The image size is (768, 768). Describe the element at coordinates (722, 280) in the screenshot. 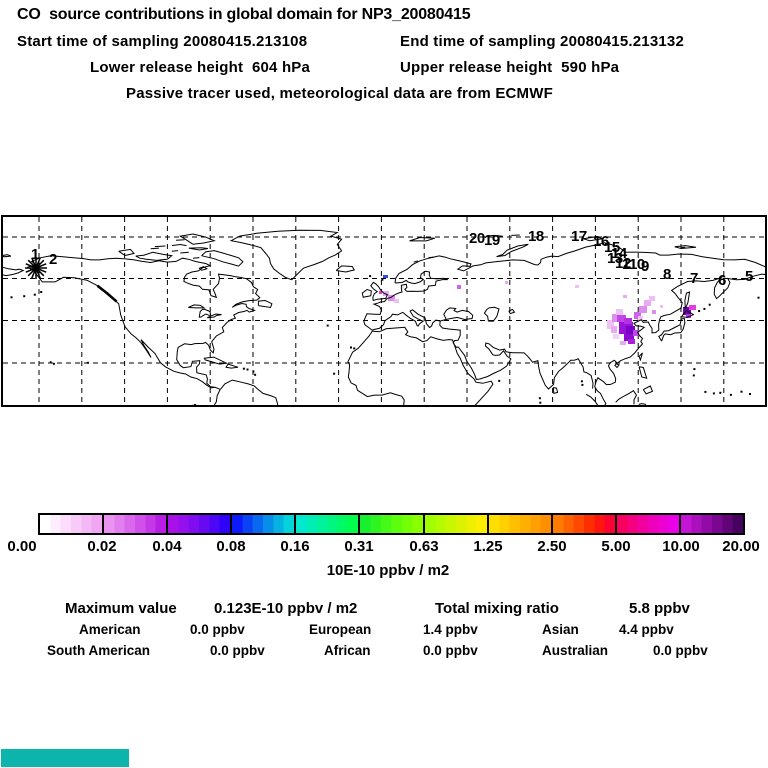

I see `trajectory-label: 6` at that location.